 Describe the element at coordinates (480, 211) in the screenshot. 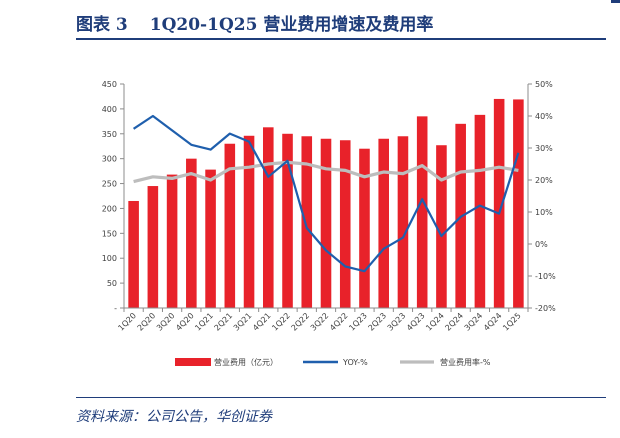

I see `bar-3Q24` at that location.